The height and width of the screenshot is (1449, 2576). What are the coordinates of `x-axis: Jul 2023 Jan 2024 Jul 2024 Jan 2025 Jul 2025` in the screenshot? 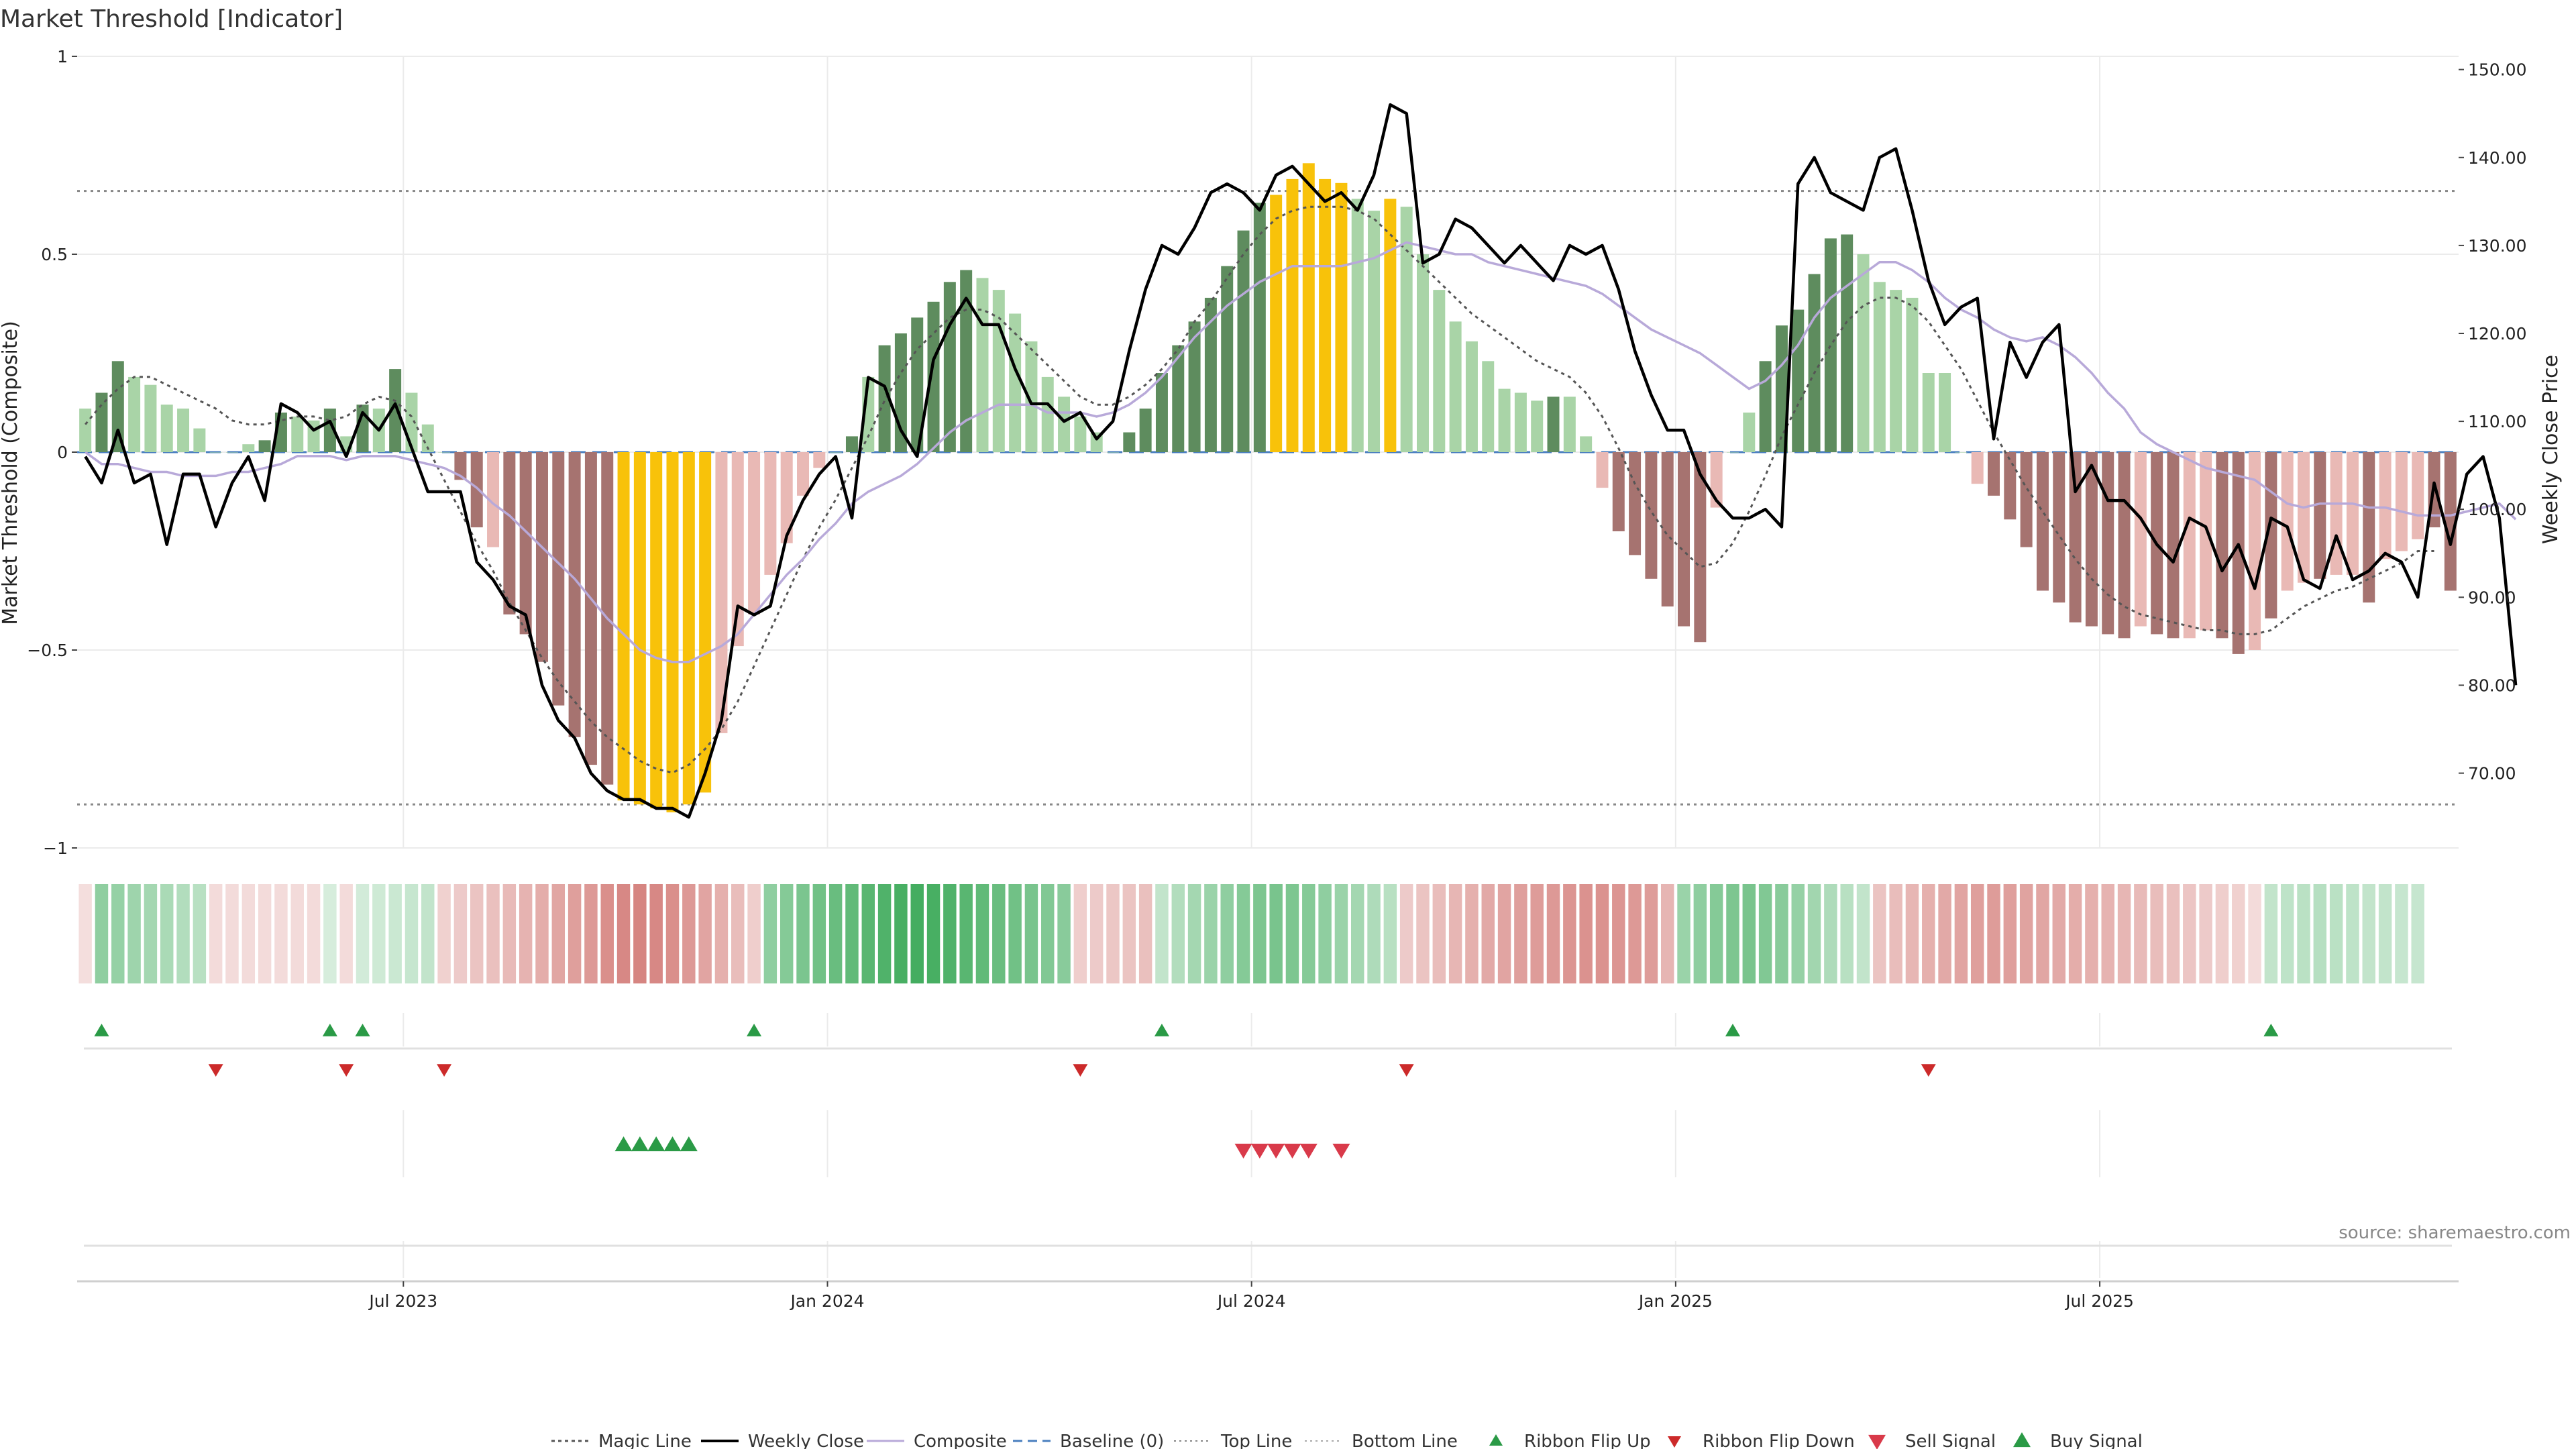 It's located at (1251, 1296).